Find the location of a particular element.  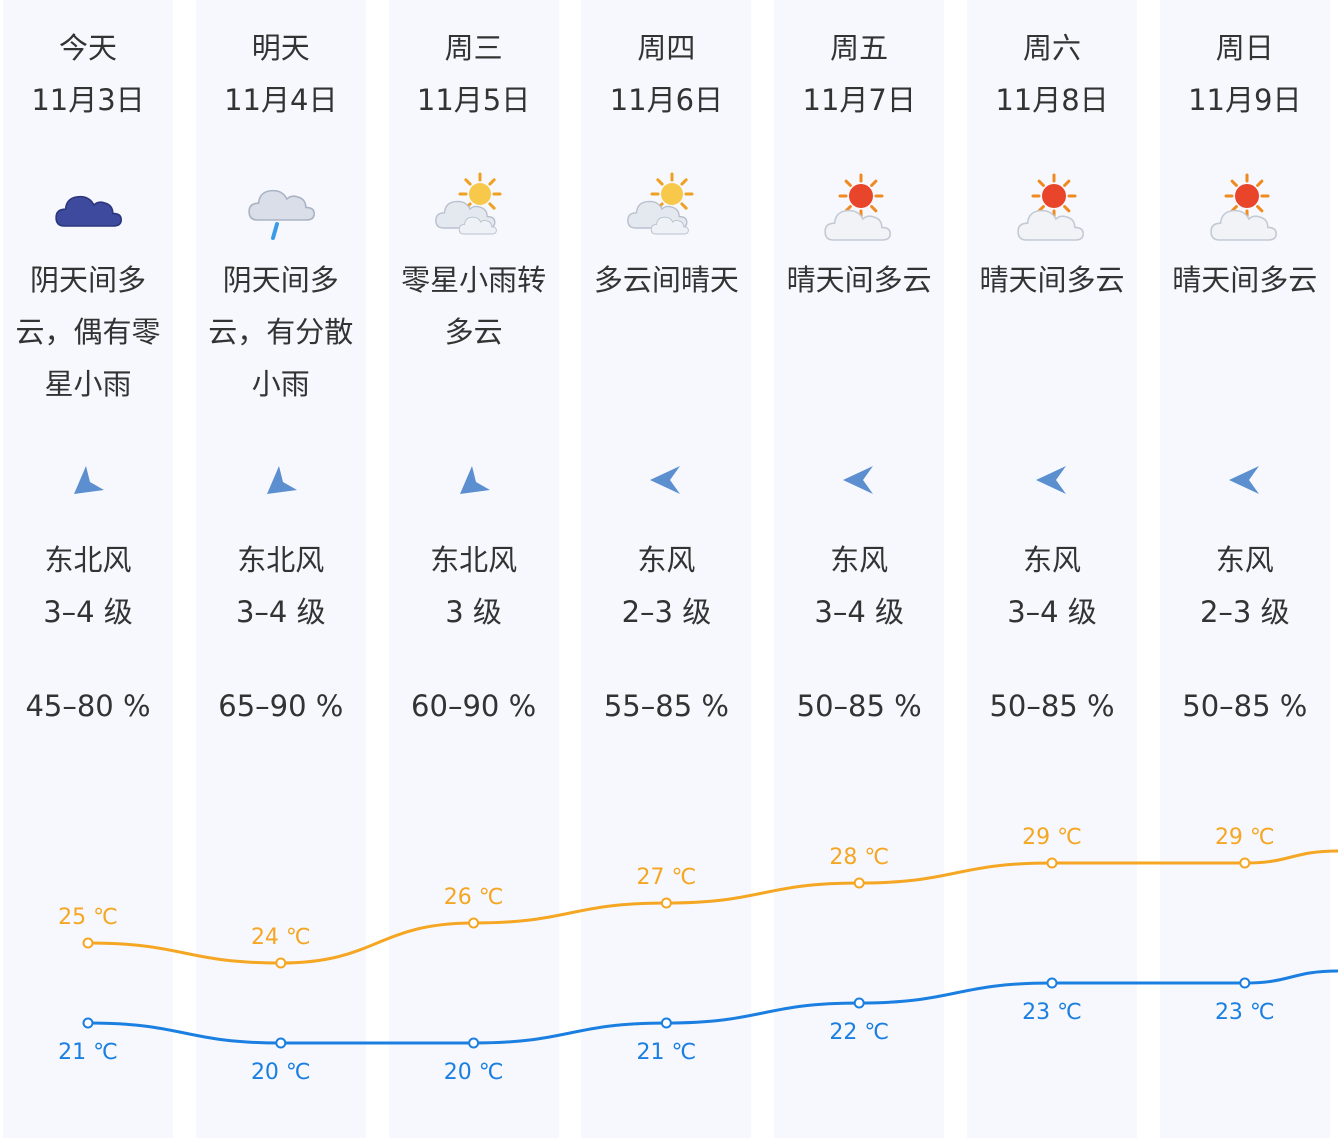

condition-line: 零星小雨转 is located at coordinates (474, 280).